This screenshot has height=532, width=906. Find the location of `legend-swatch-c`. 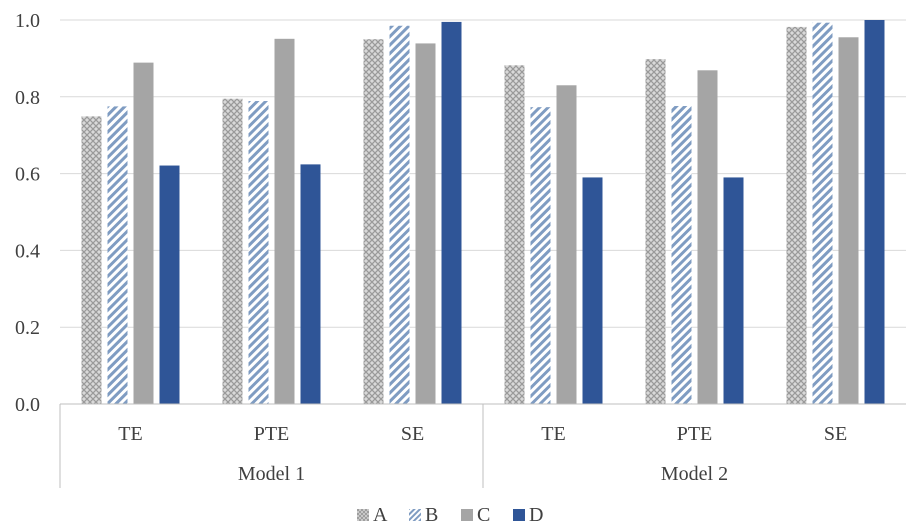

legend-swatch-c is located at coordinates (467, 515).